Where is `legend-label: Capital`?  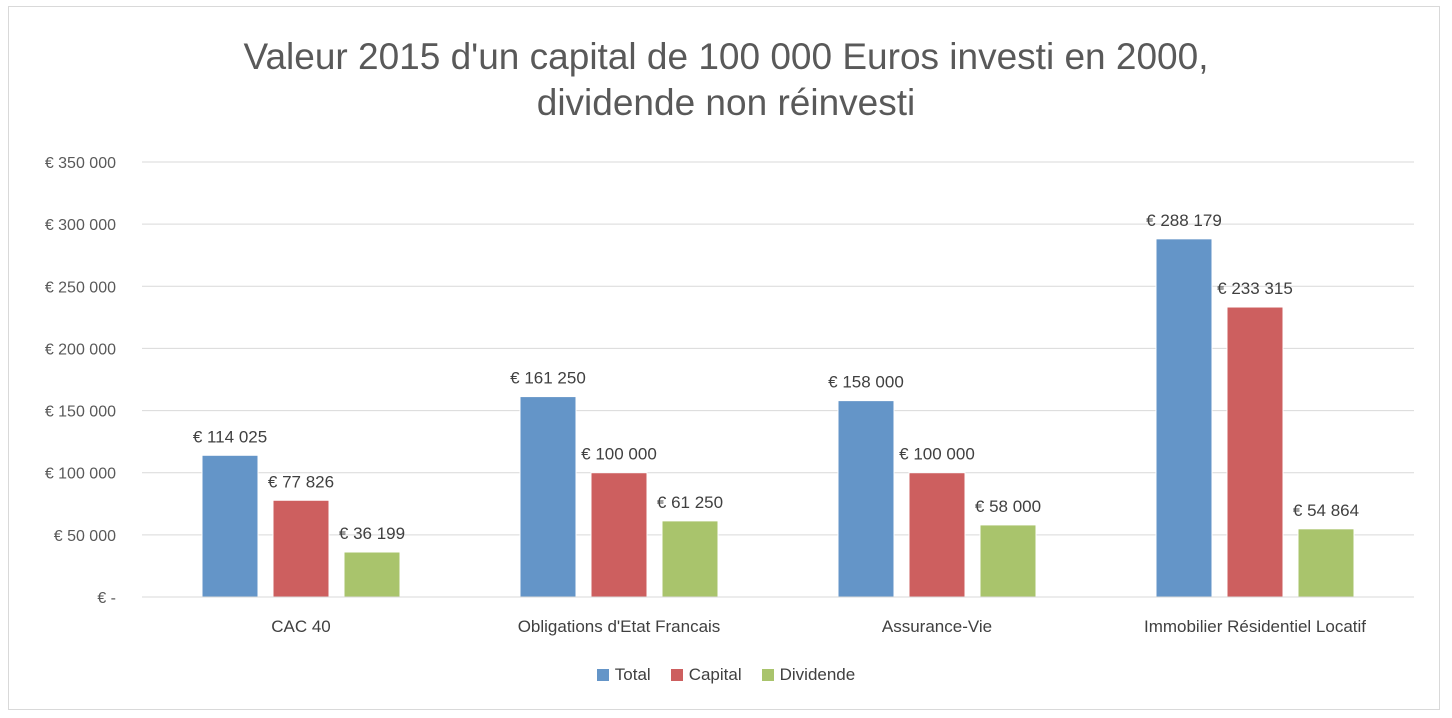
legend-label: Capital is located at coordinates (715, 674).